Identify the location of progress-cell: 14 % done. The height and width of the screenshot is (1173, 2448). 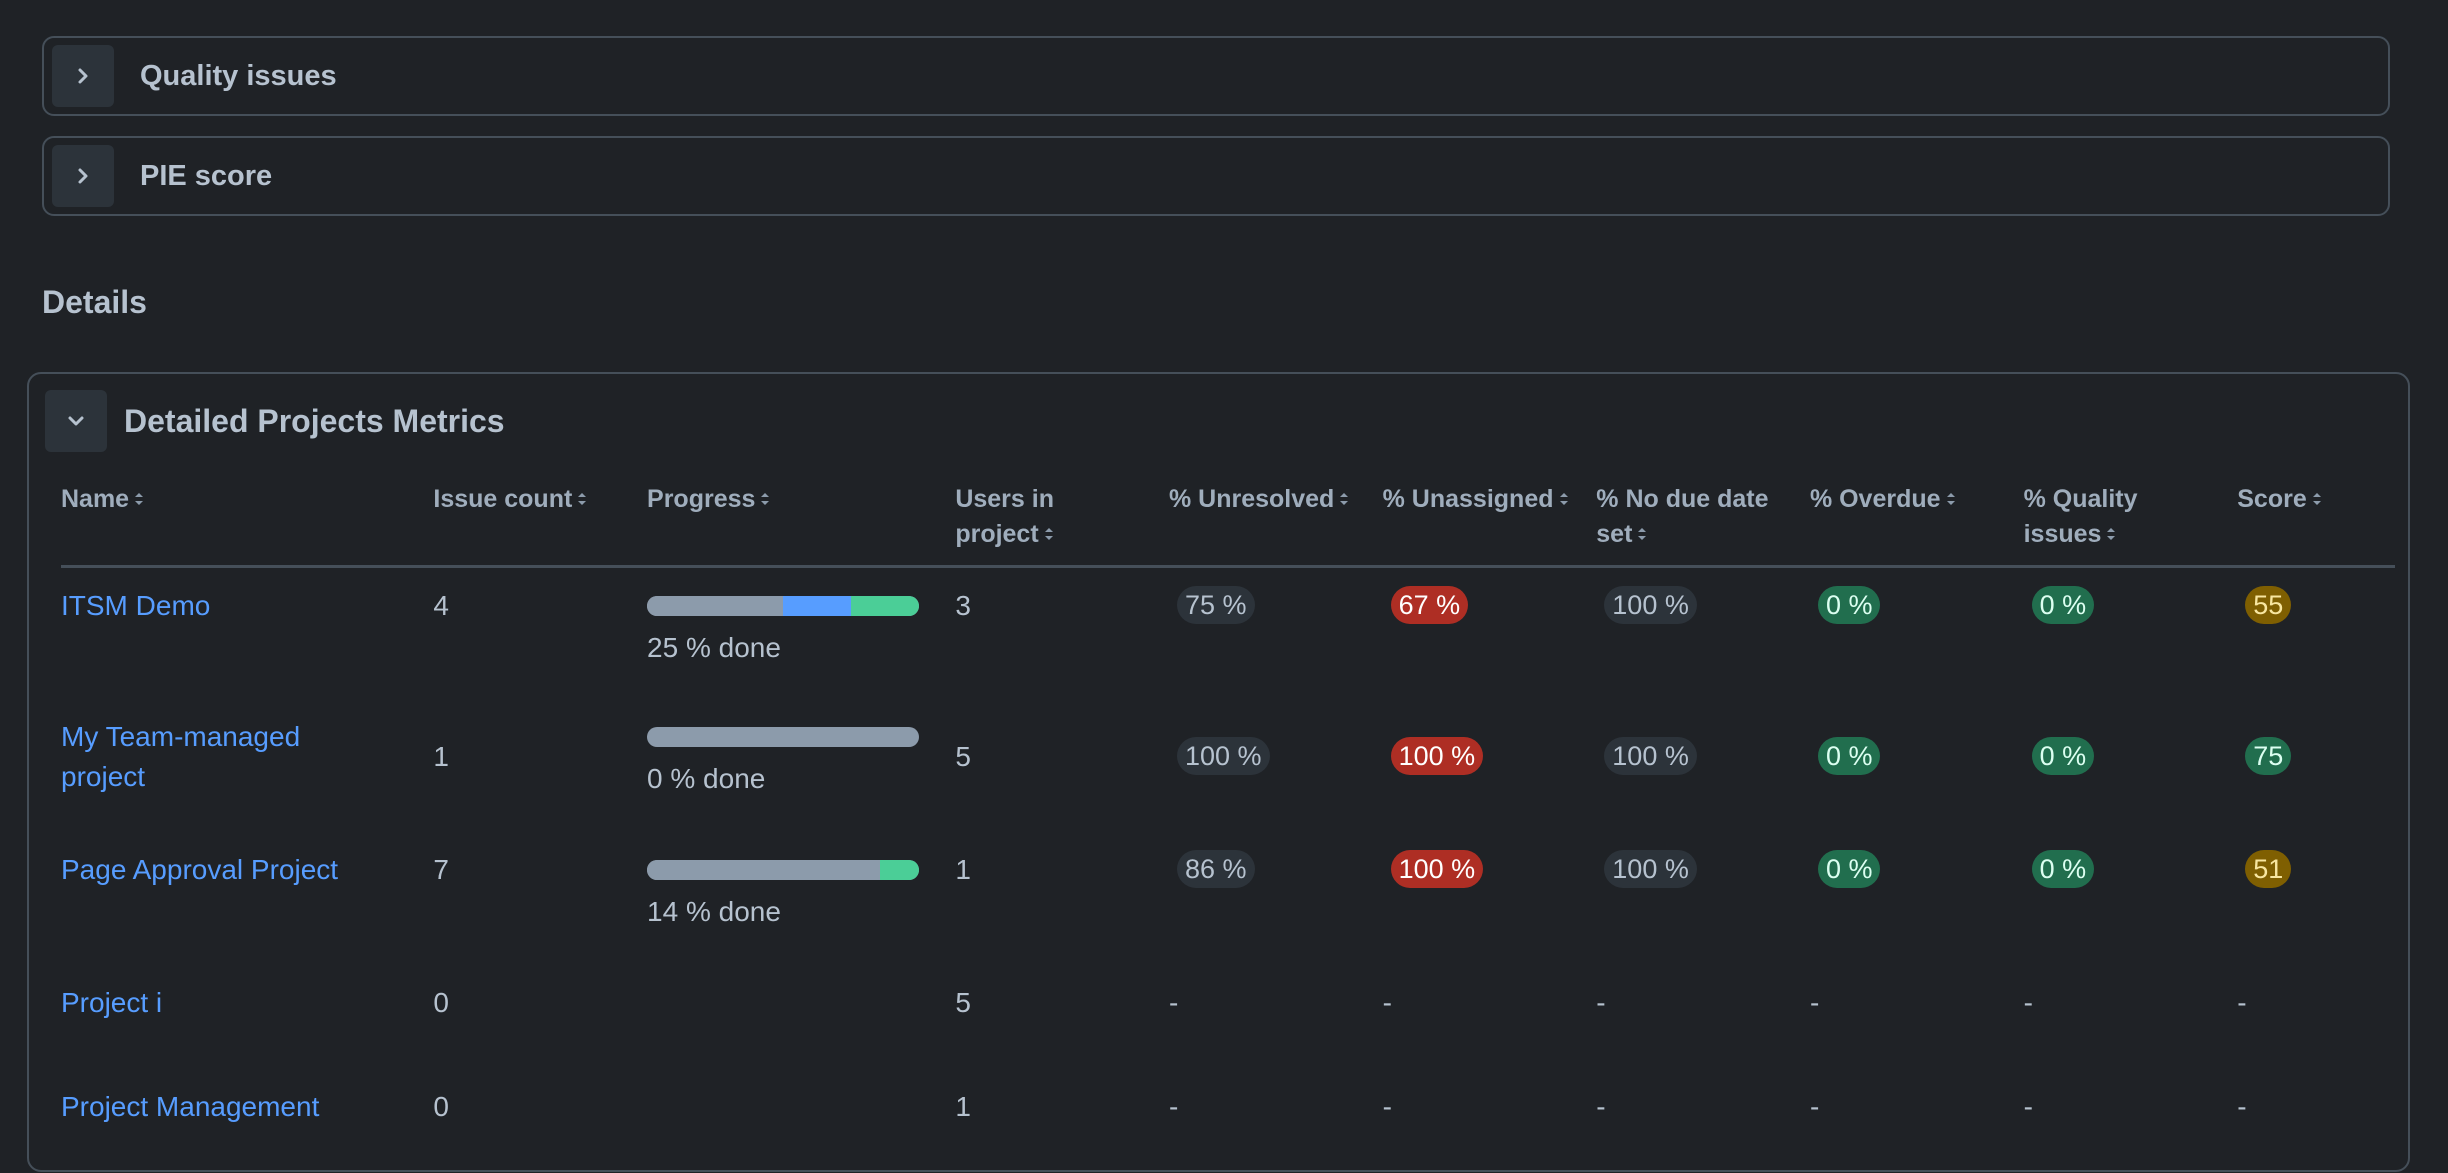
(783, 895).